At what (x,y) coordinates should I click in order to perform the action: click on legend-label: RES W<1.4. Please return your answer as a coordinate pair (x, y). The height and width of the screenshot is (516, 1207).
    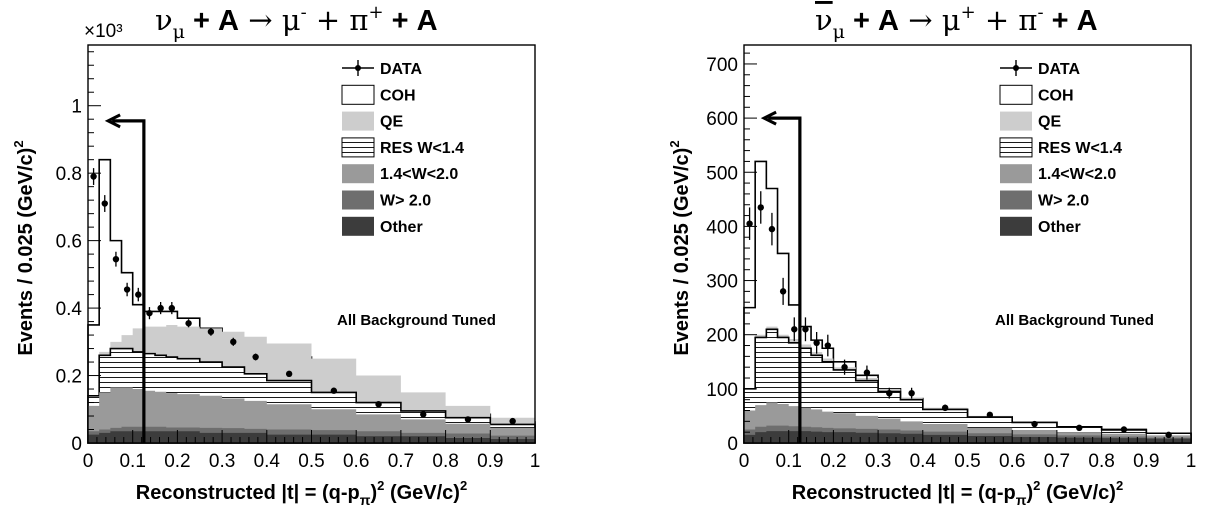
    Looking at the image, I should click on (422, 148).